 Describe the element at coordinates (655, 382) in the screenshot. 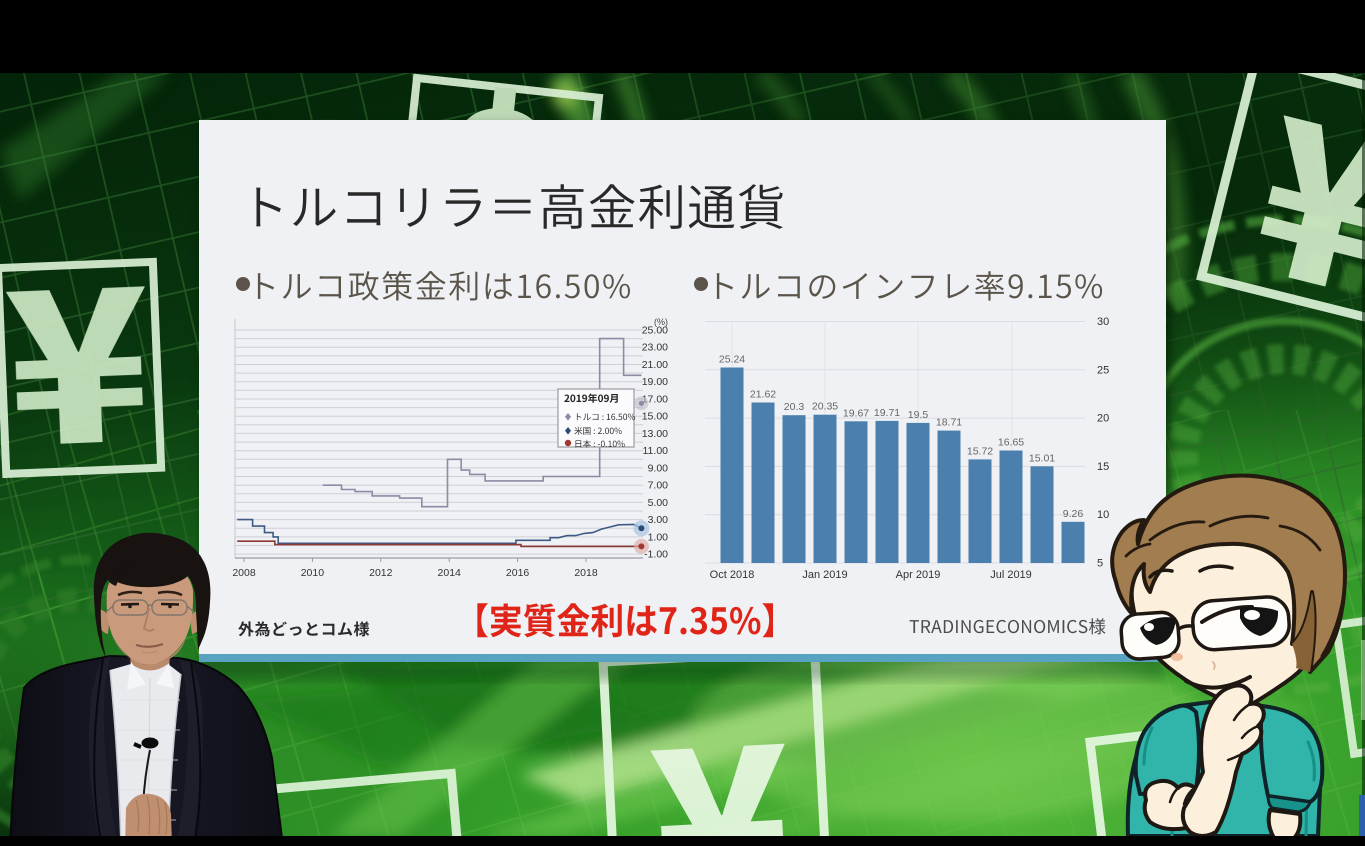

I see `svg-text: 19.00` at that location.